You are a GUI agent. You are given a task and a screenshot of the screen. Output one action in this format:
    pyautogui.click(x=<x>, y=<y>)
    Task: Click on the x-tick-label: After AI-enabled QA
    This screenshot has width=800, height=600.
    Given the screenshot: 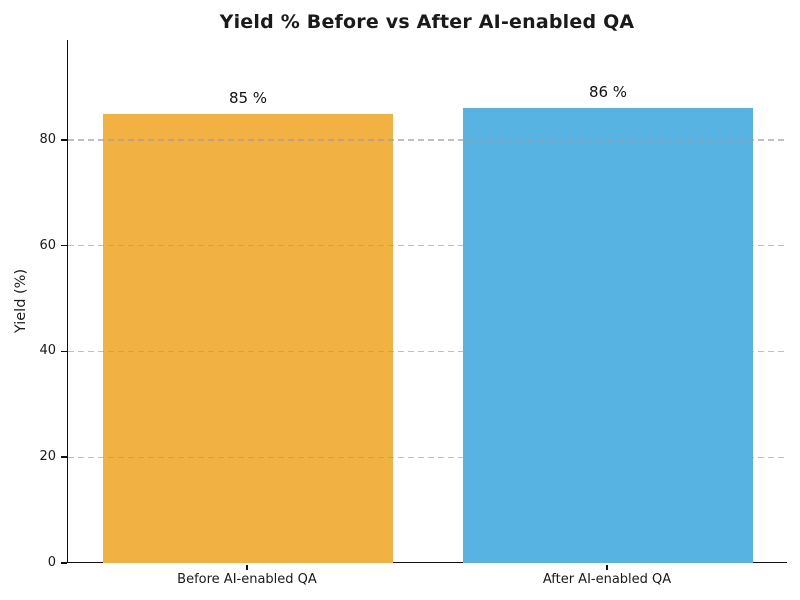 What is the action you would take?
    pyautogui.click(x=607, y=579)
    